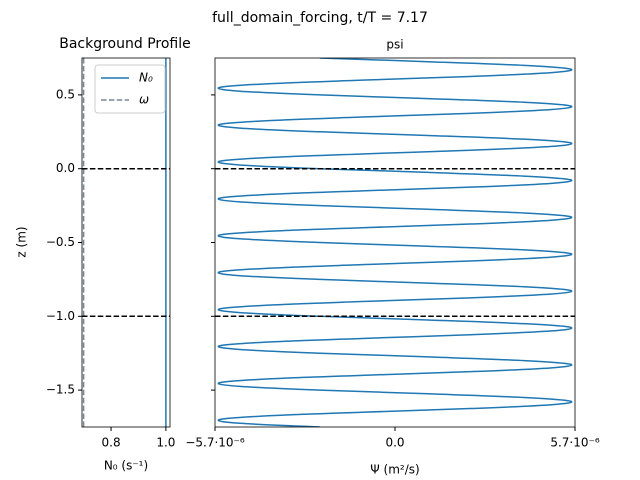 The width and height of the screenshot is (640, 480). Describe the element at coordinates (60, 390) in the screenshot. I see `y-tick-label: −1.5` at that location.